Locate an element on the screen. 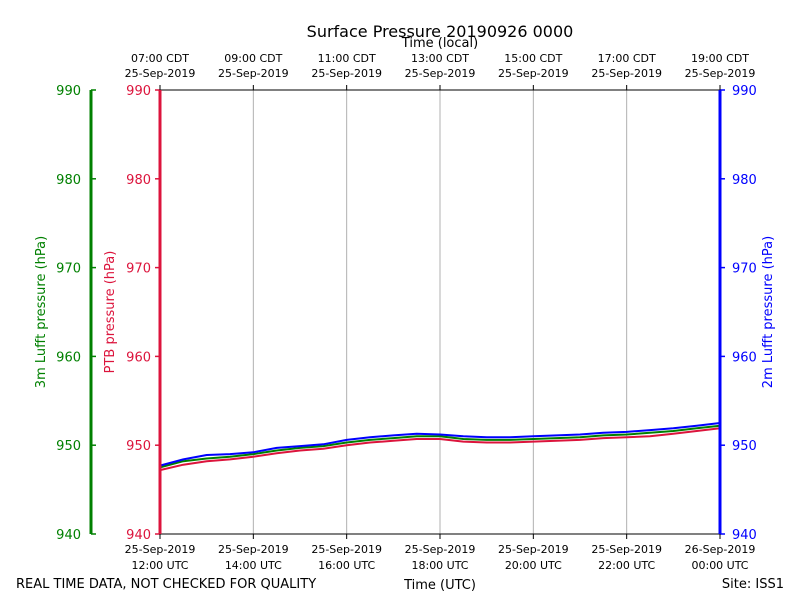 The height and width of the screenshot is (600, 800). ptb-ytick-label-980: 980 is located at coordinates (138, 180).